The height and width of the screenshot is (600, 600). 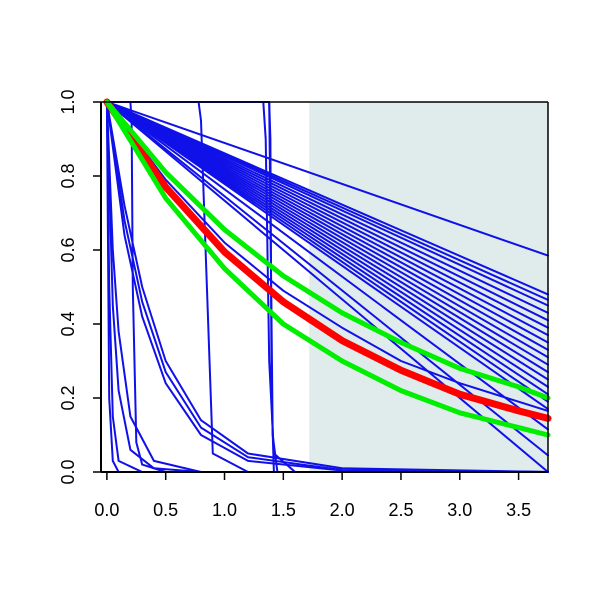 What do you see at coordinates (459, 510) in the screenshot?
I see `x-tick-label: 3.0` at bounding box center [459, 510].